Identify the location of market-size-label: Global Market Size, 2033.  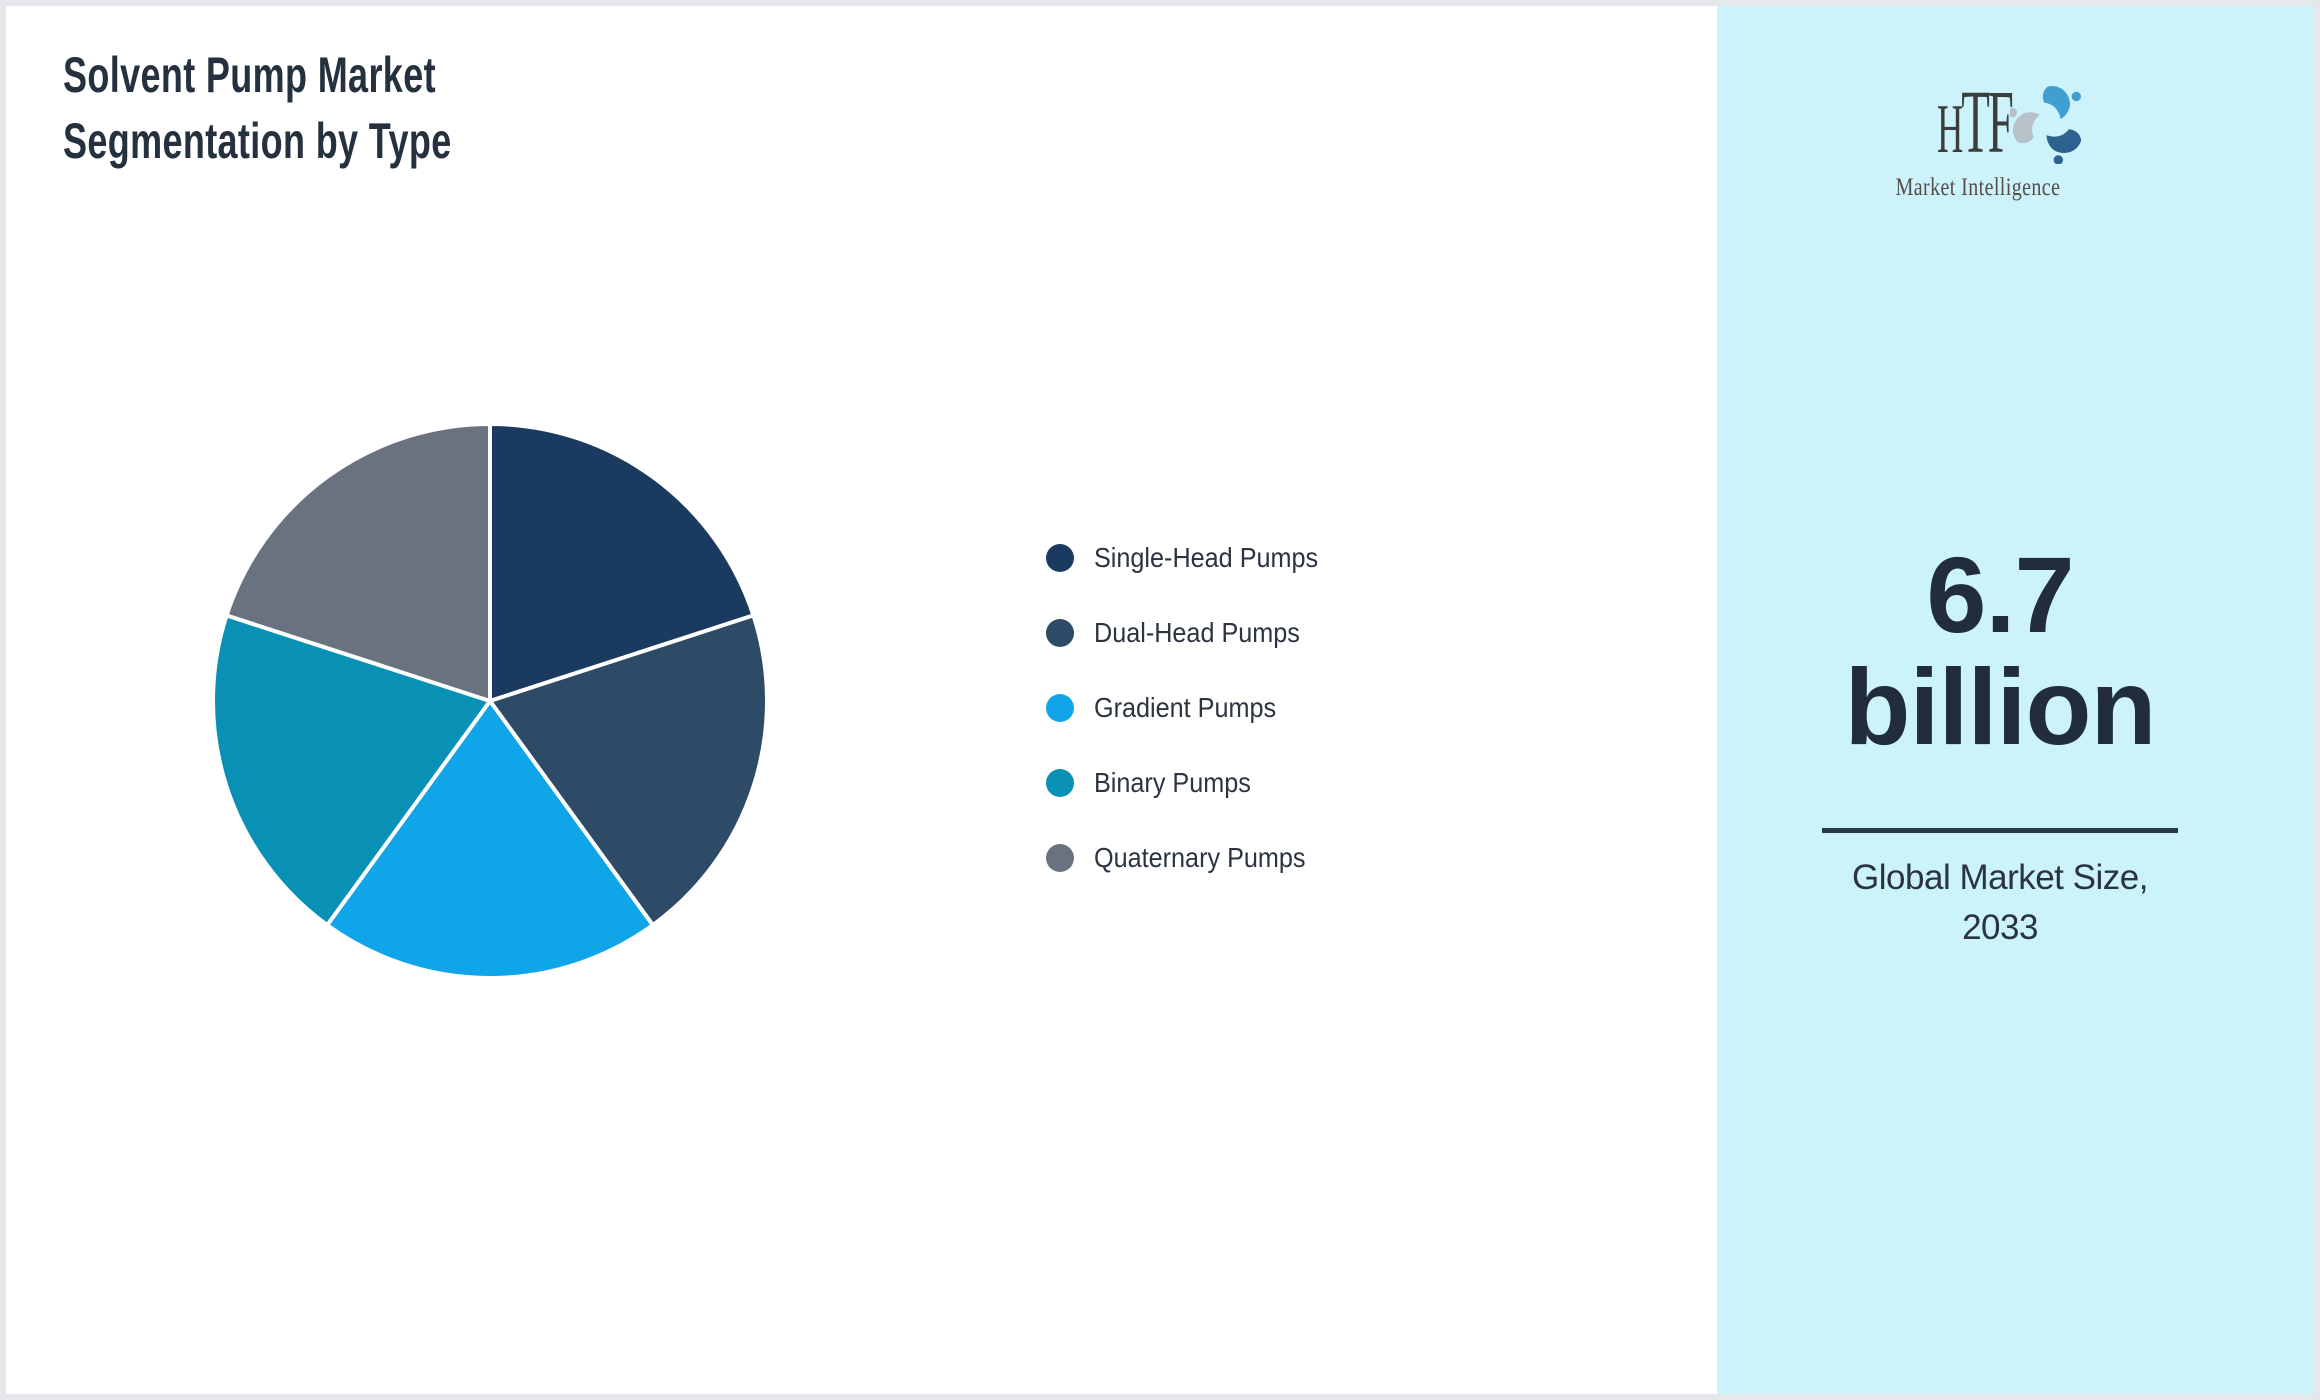
(2000, 903).